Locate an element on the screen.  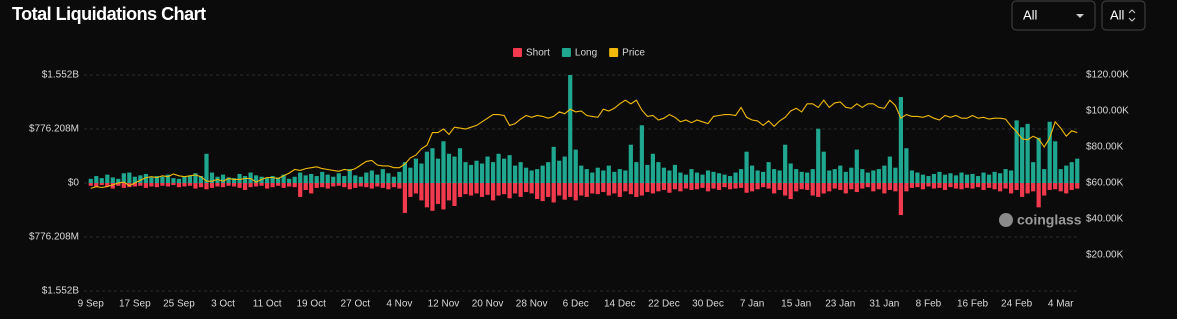
coin-select: All is located at coordinates (1123, 15).